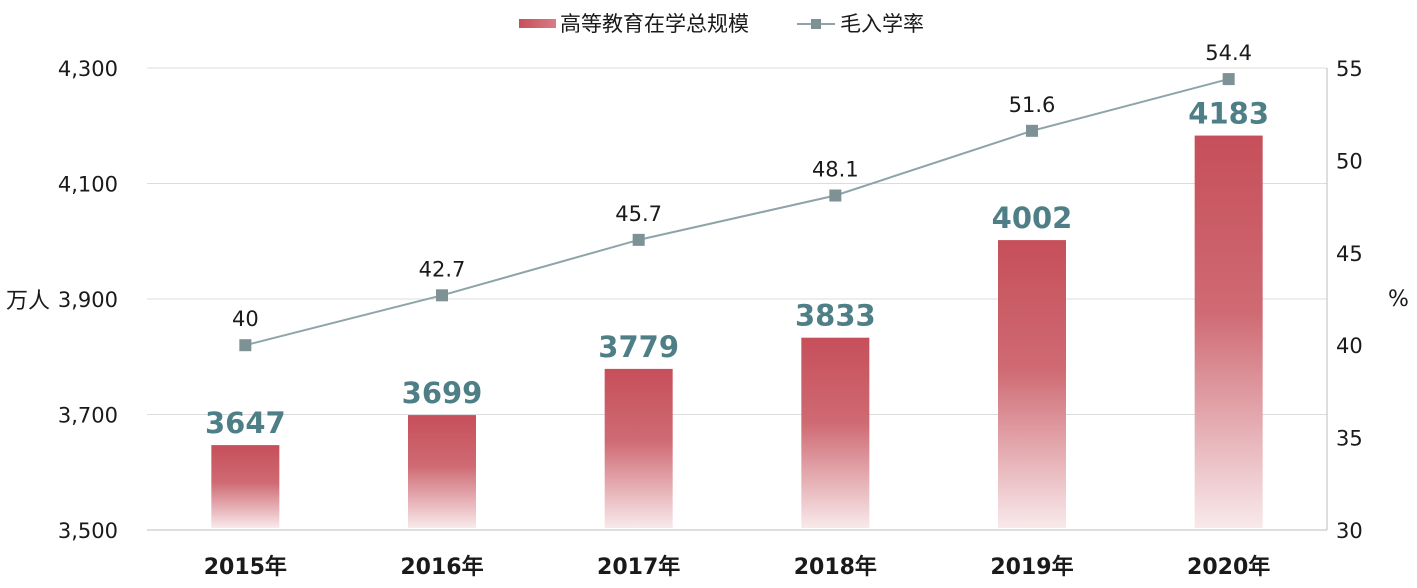 The image size is (1417, 588). I want to click on bar-value-label: 4183, so click(1228, 114).